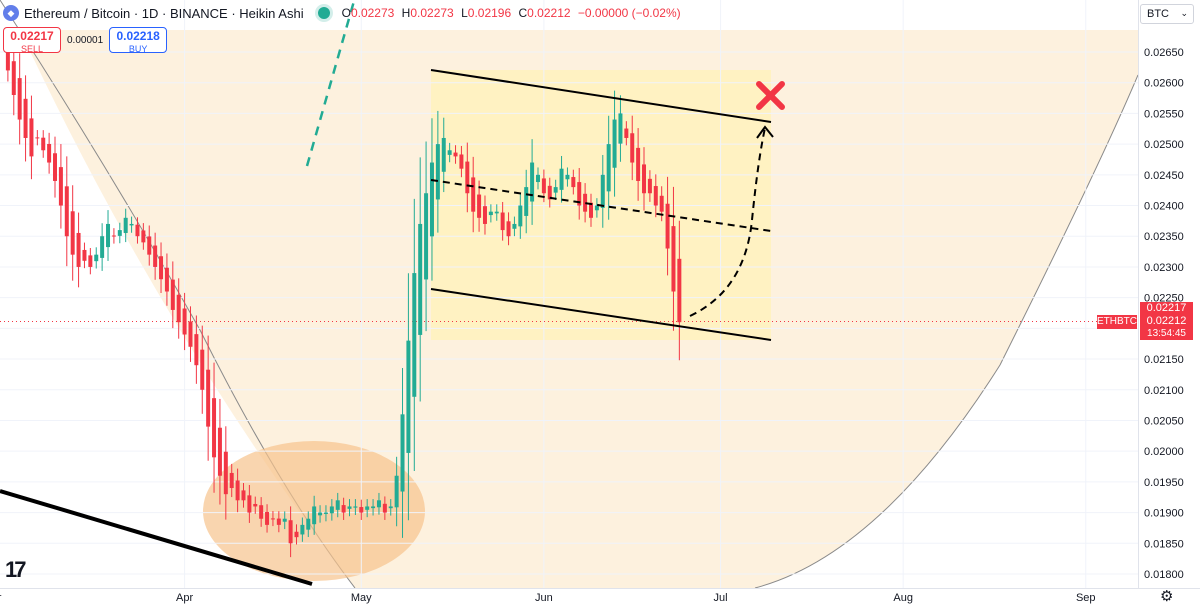  I want to click on channel-mid-line, so click(601, 205).